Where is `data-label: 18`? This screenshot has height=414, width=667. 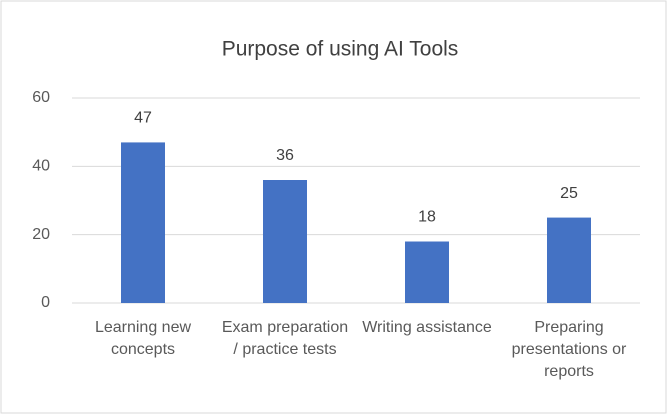
data-label: 18 is located at coordinates (427, 217).